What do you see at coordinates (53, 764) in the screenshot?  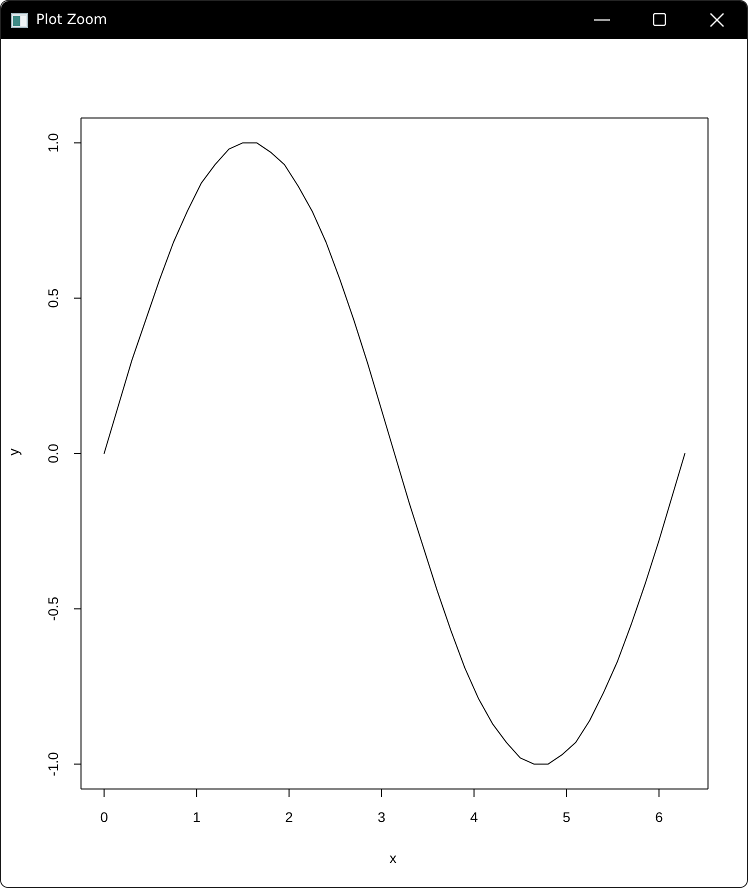 I see `y-tick-label: -1.0` at bounding box center [53, 764].